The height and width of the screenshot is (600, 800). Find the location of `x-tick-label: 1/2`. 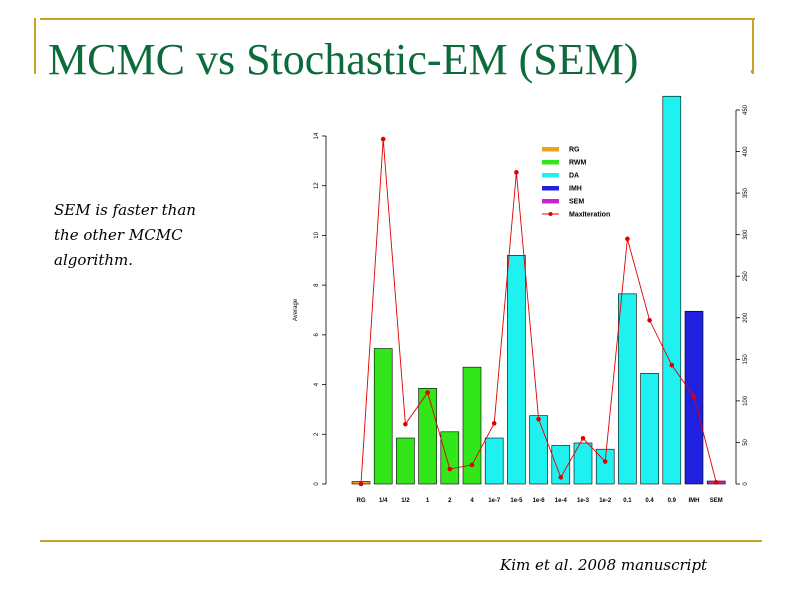

x-tick-label: 1/2 is located at coordinates (405, 501).